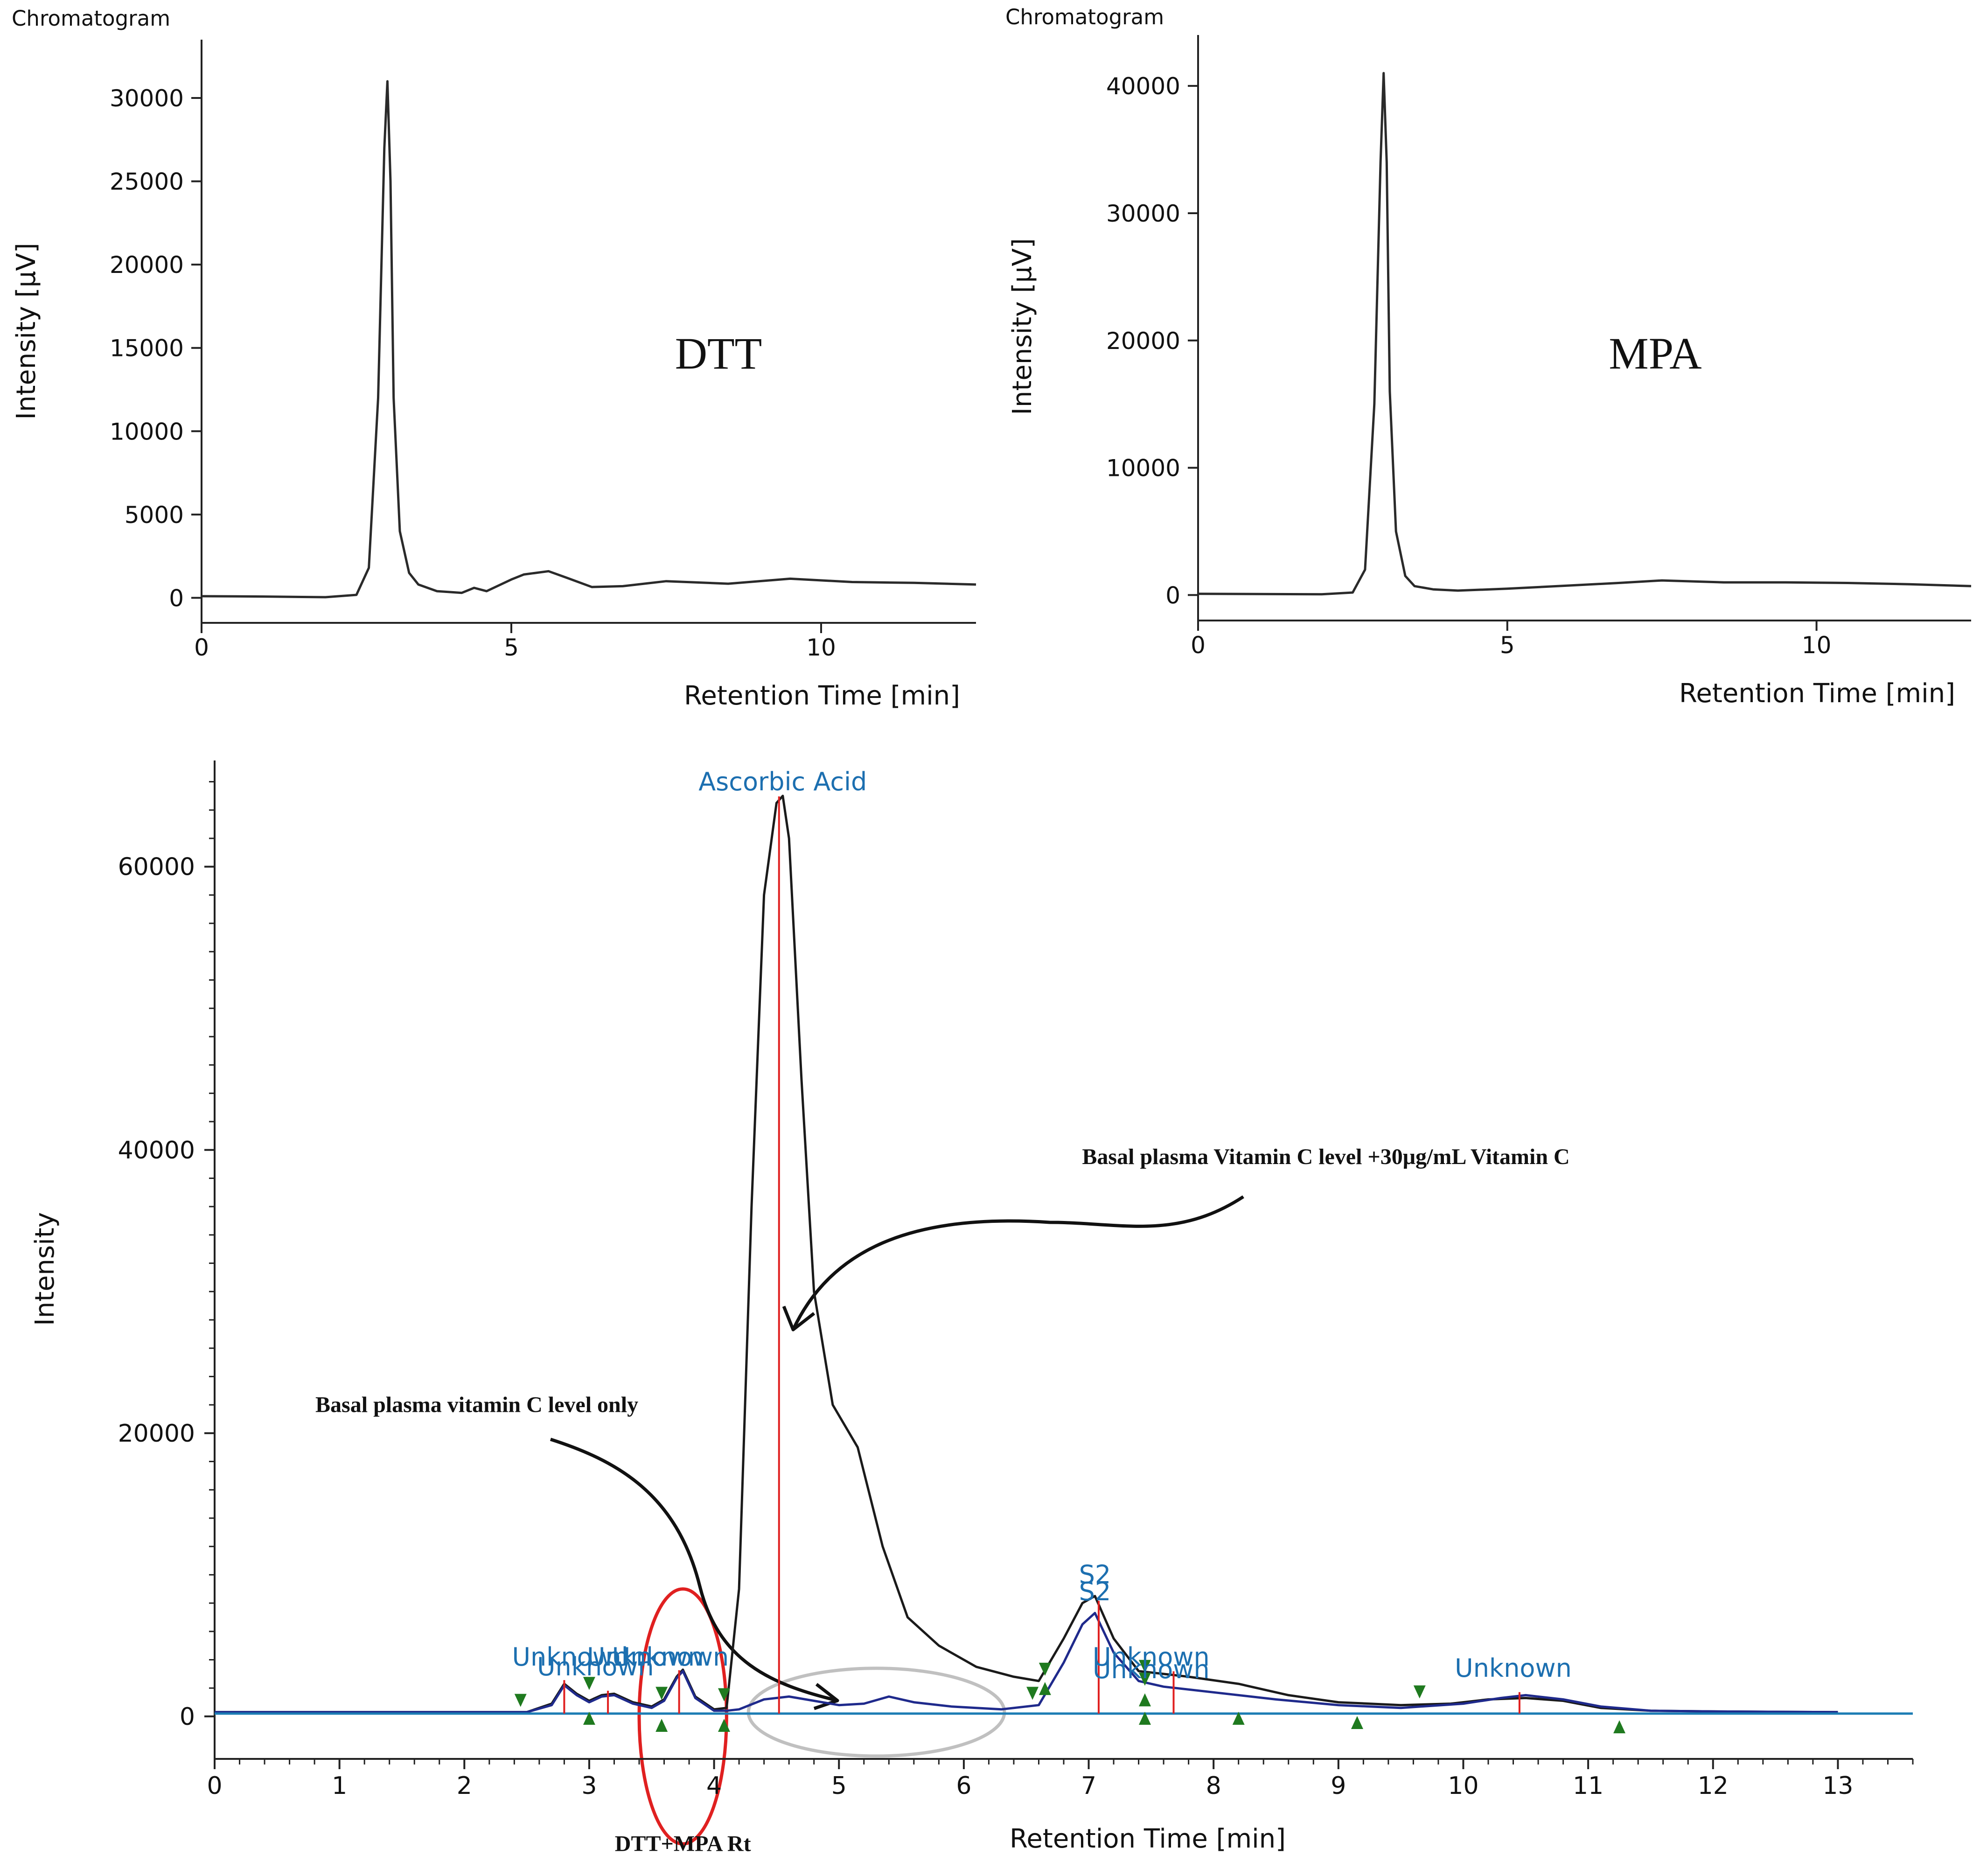 The width and height of the screenshot is (1980, 1876). I want to click on plasma-peak-label: Ascorbic Acid, so click(782, 782).